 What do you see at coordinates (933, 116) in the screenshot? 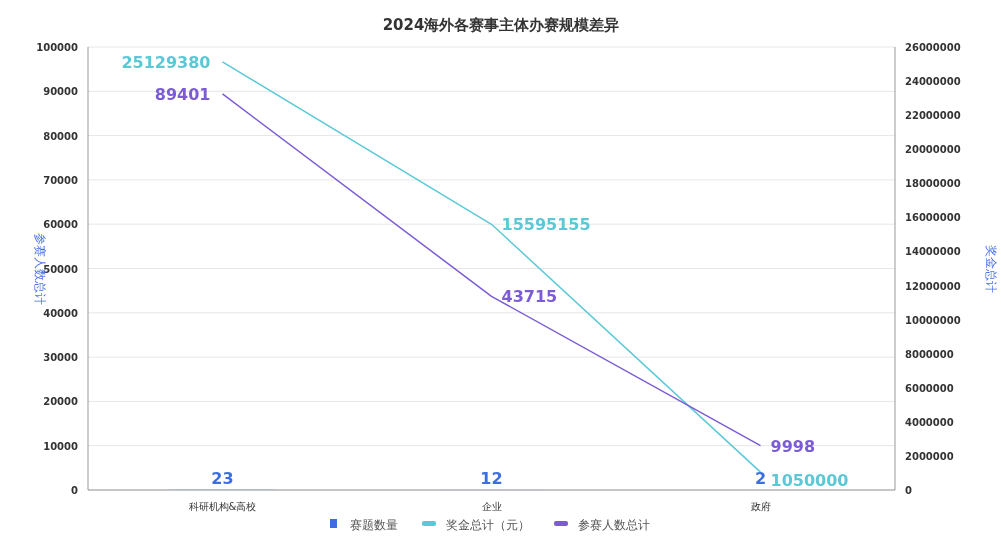
I see `y2-tick-label: 22000000` at bounding box center [933, 116].